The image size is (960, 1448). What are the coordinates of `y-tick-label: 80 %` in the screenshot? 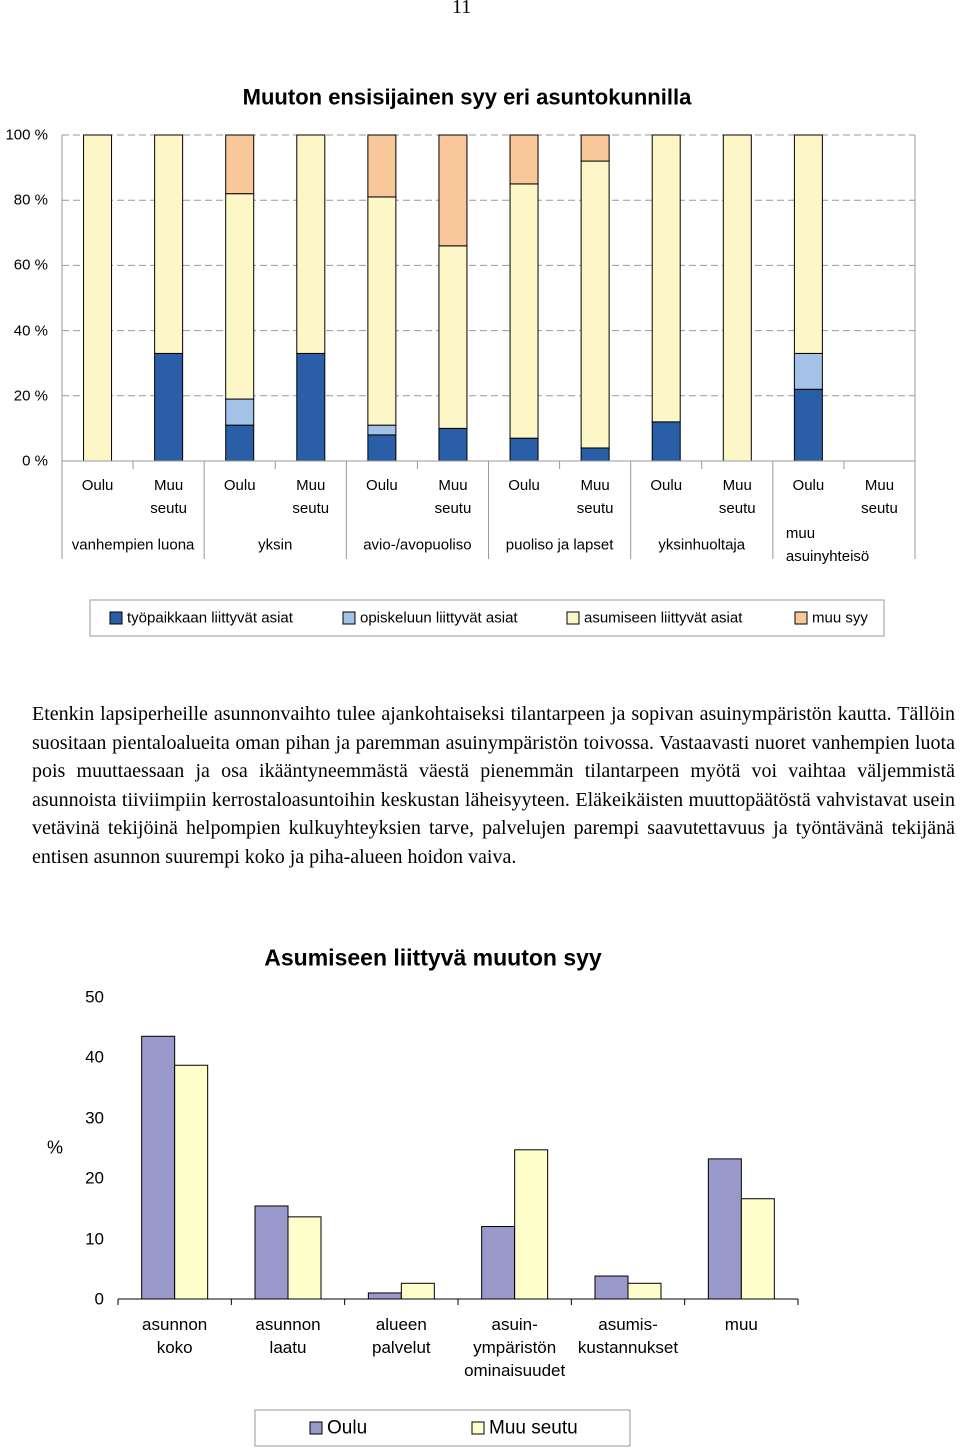 It's located at (30, 200).